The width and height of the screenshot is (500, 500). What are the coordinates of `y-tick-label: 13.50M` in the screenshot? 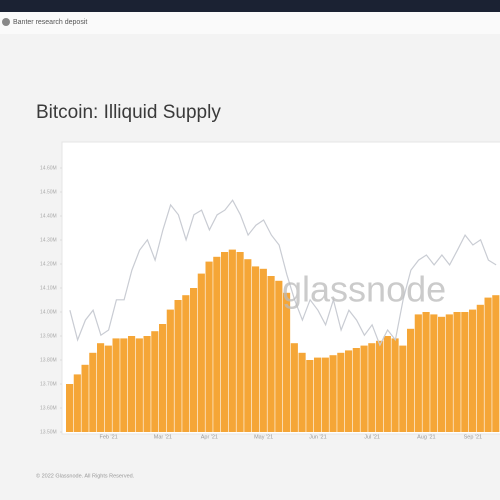 It's located at (48, 432).